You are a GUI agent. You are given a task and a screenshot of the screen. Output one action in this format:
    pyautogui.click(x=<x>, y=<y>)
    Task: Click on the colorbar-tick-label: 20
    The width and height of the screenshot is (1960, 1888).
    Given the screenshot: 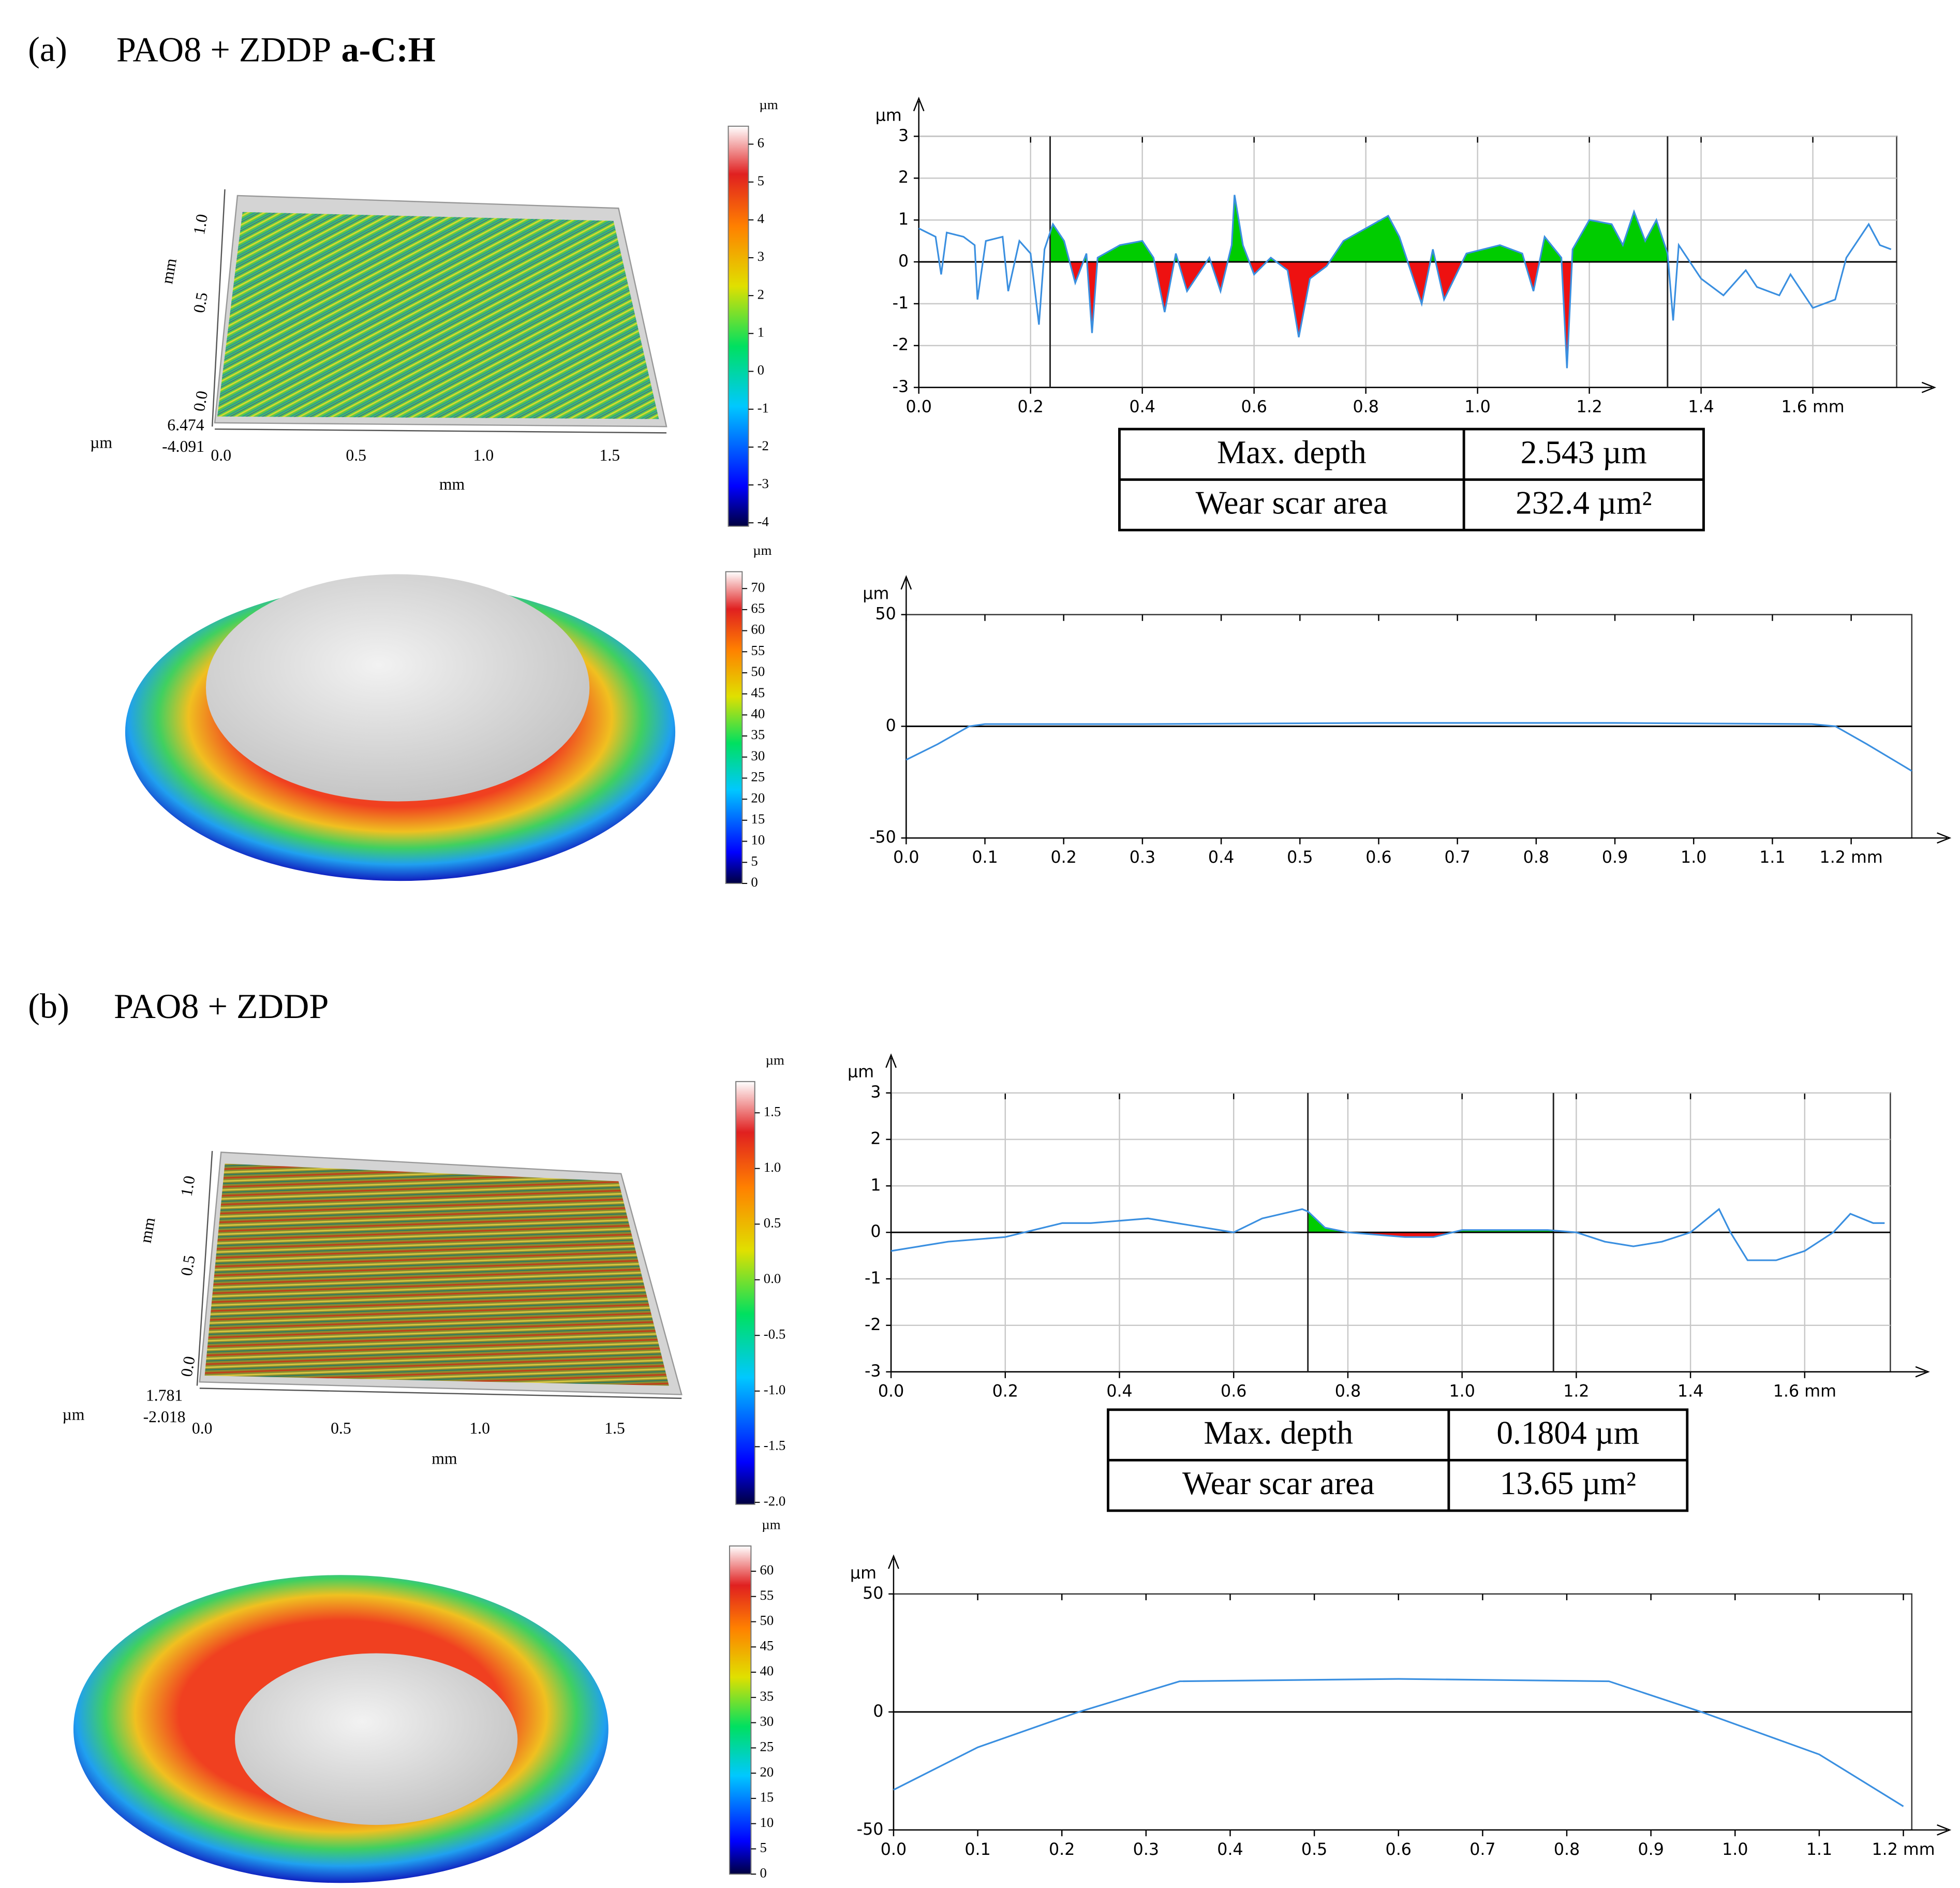 What is the action you would take?
    pyautogui.click(x=767, y=1771)
    